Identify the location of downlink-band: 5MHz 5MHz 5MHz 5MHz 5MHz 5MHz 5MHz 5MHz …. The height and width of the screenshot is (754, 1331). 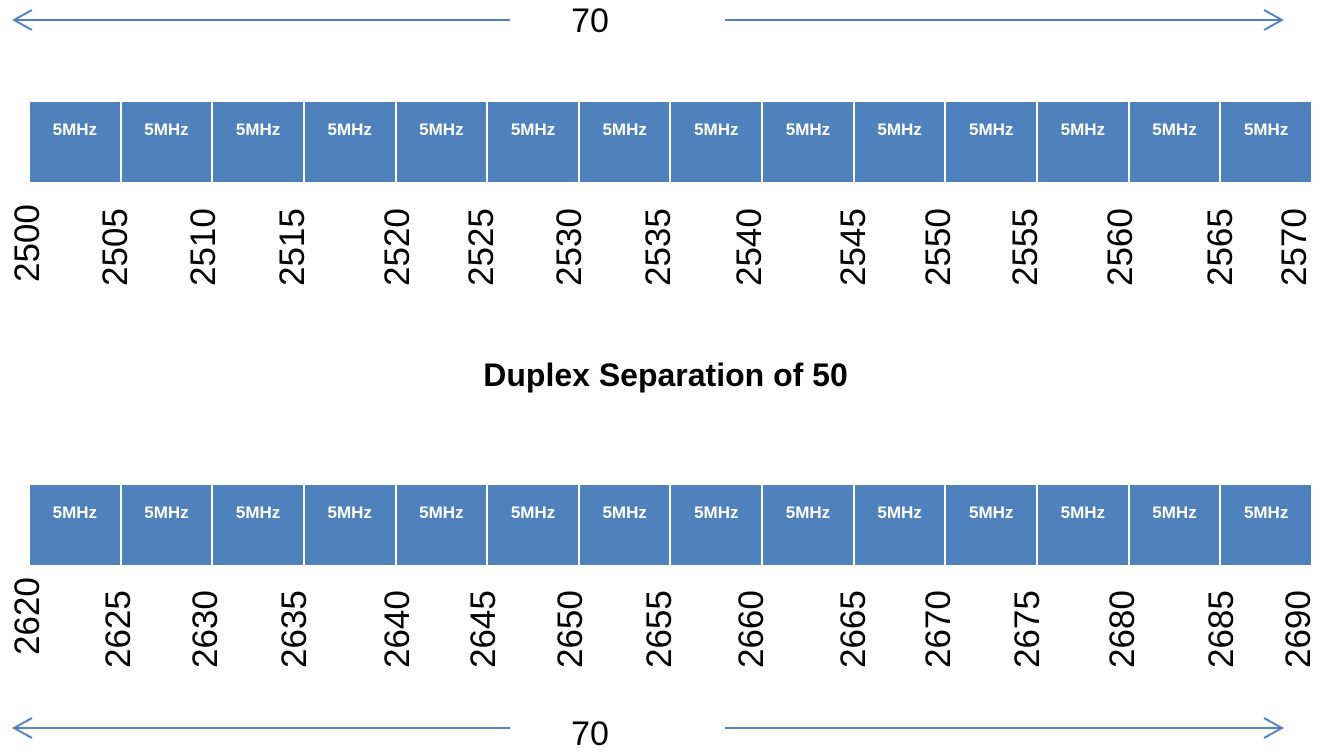
(670, 525).